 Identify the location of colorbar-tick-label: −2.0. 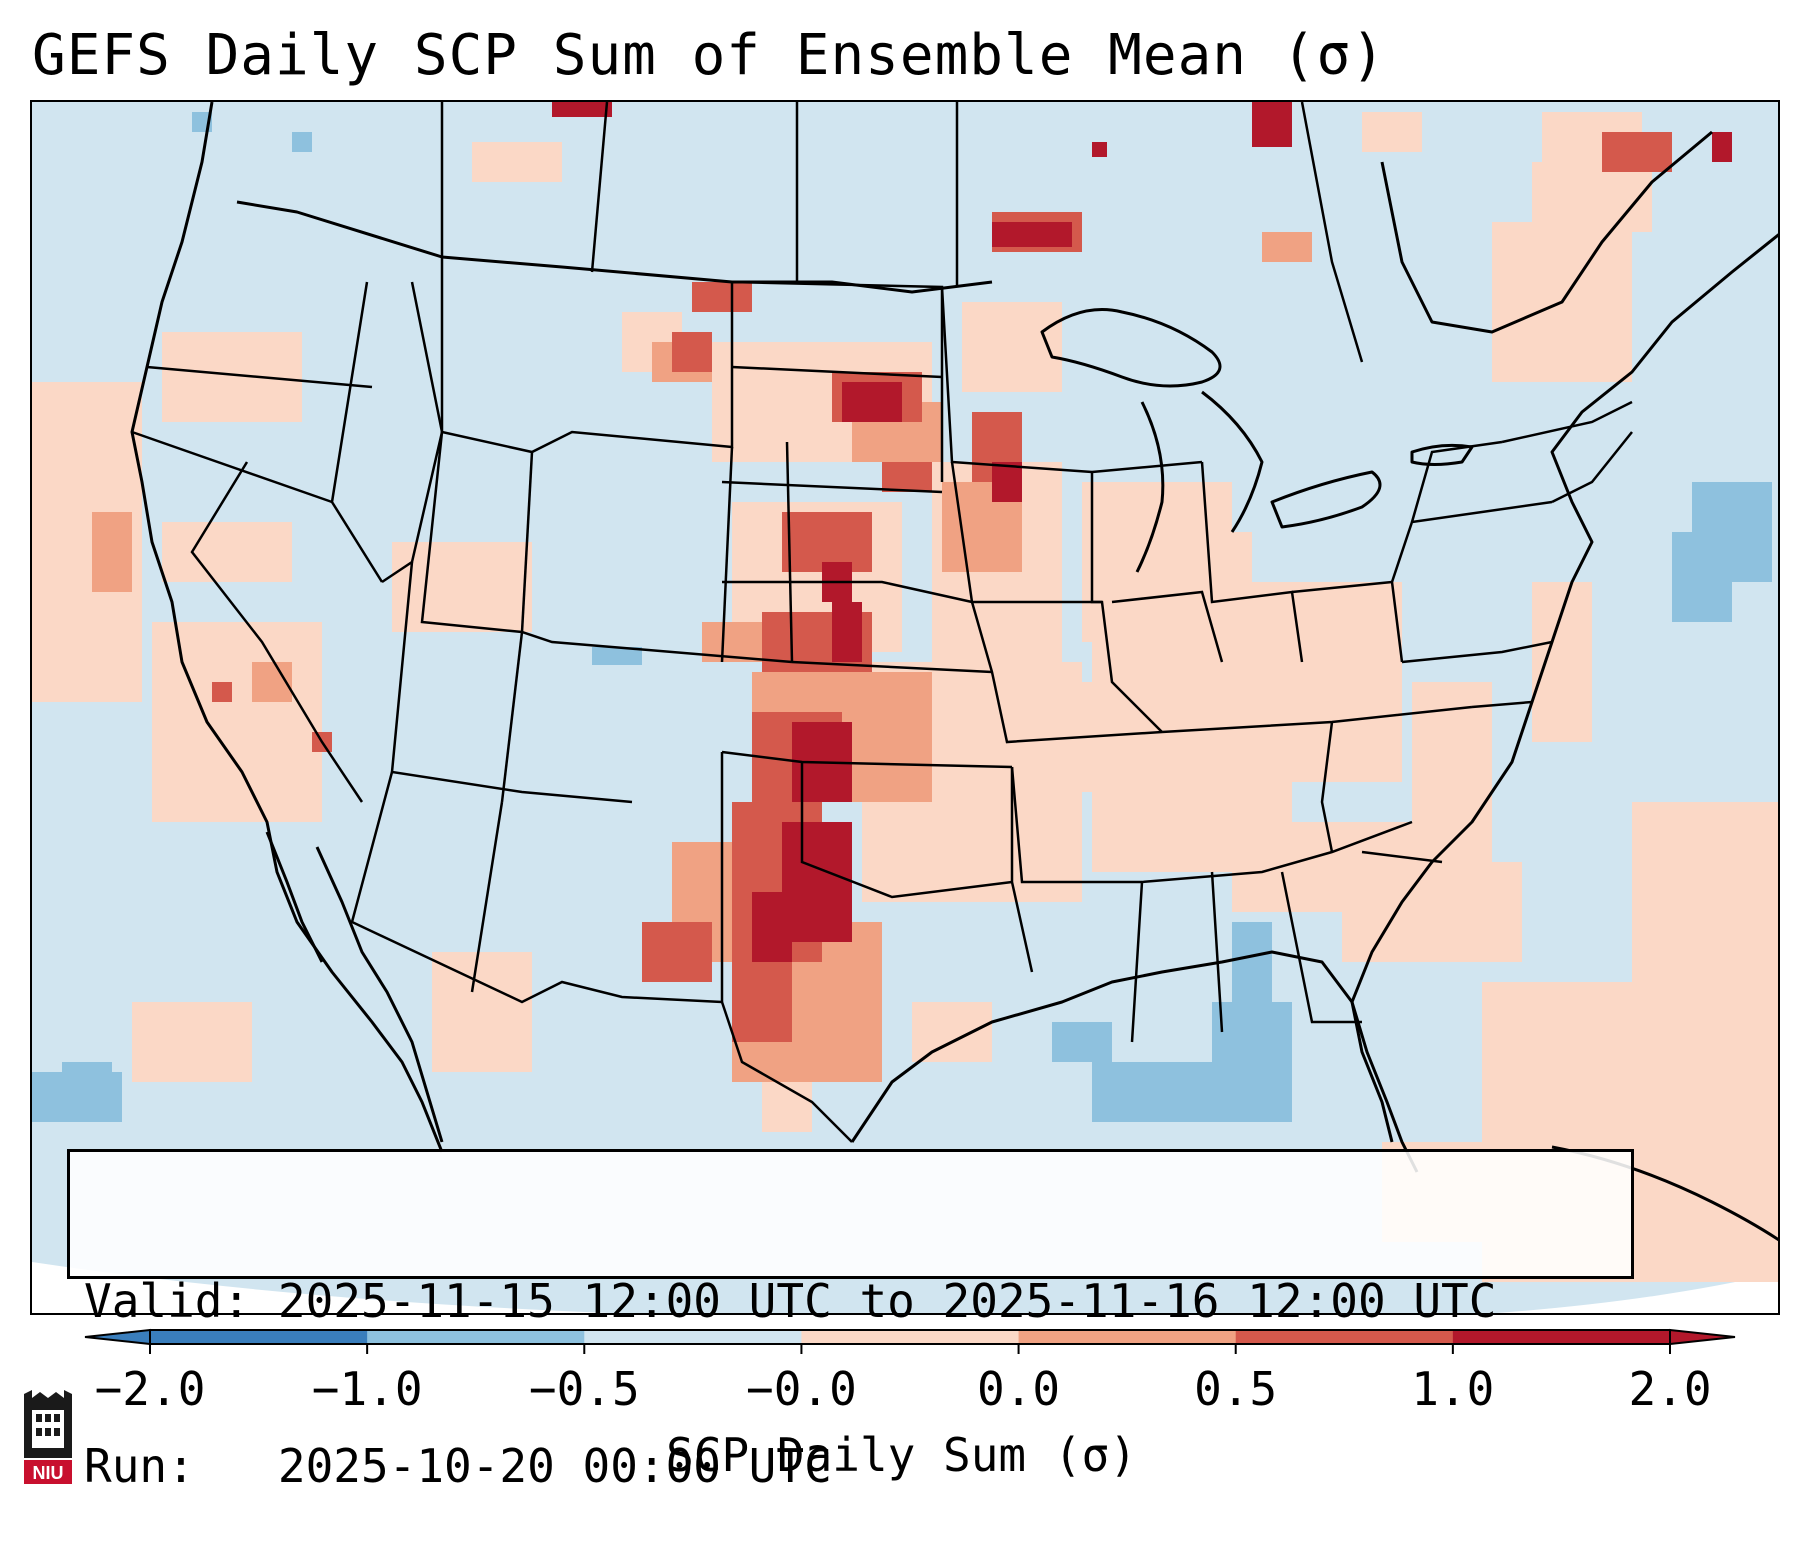
(150, 1389).